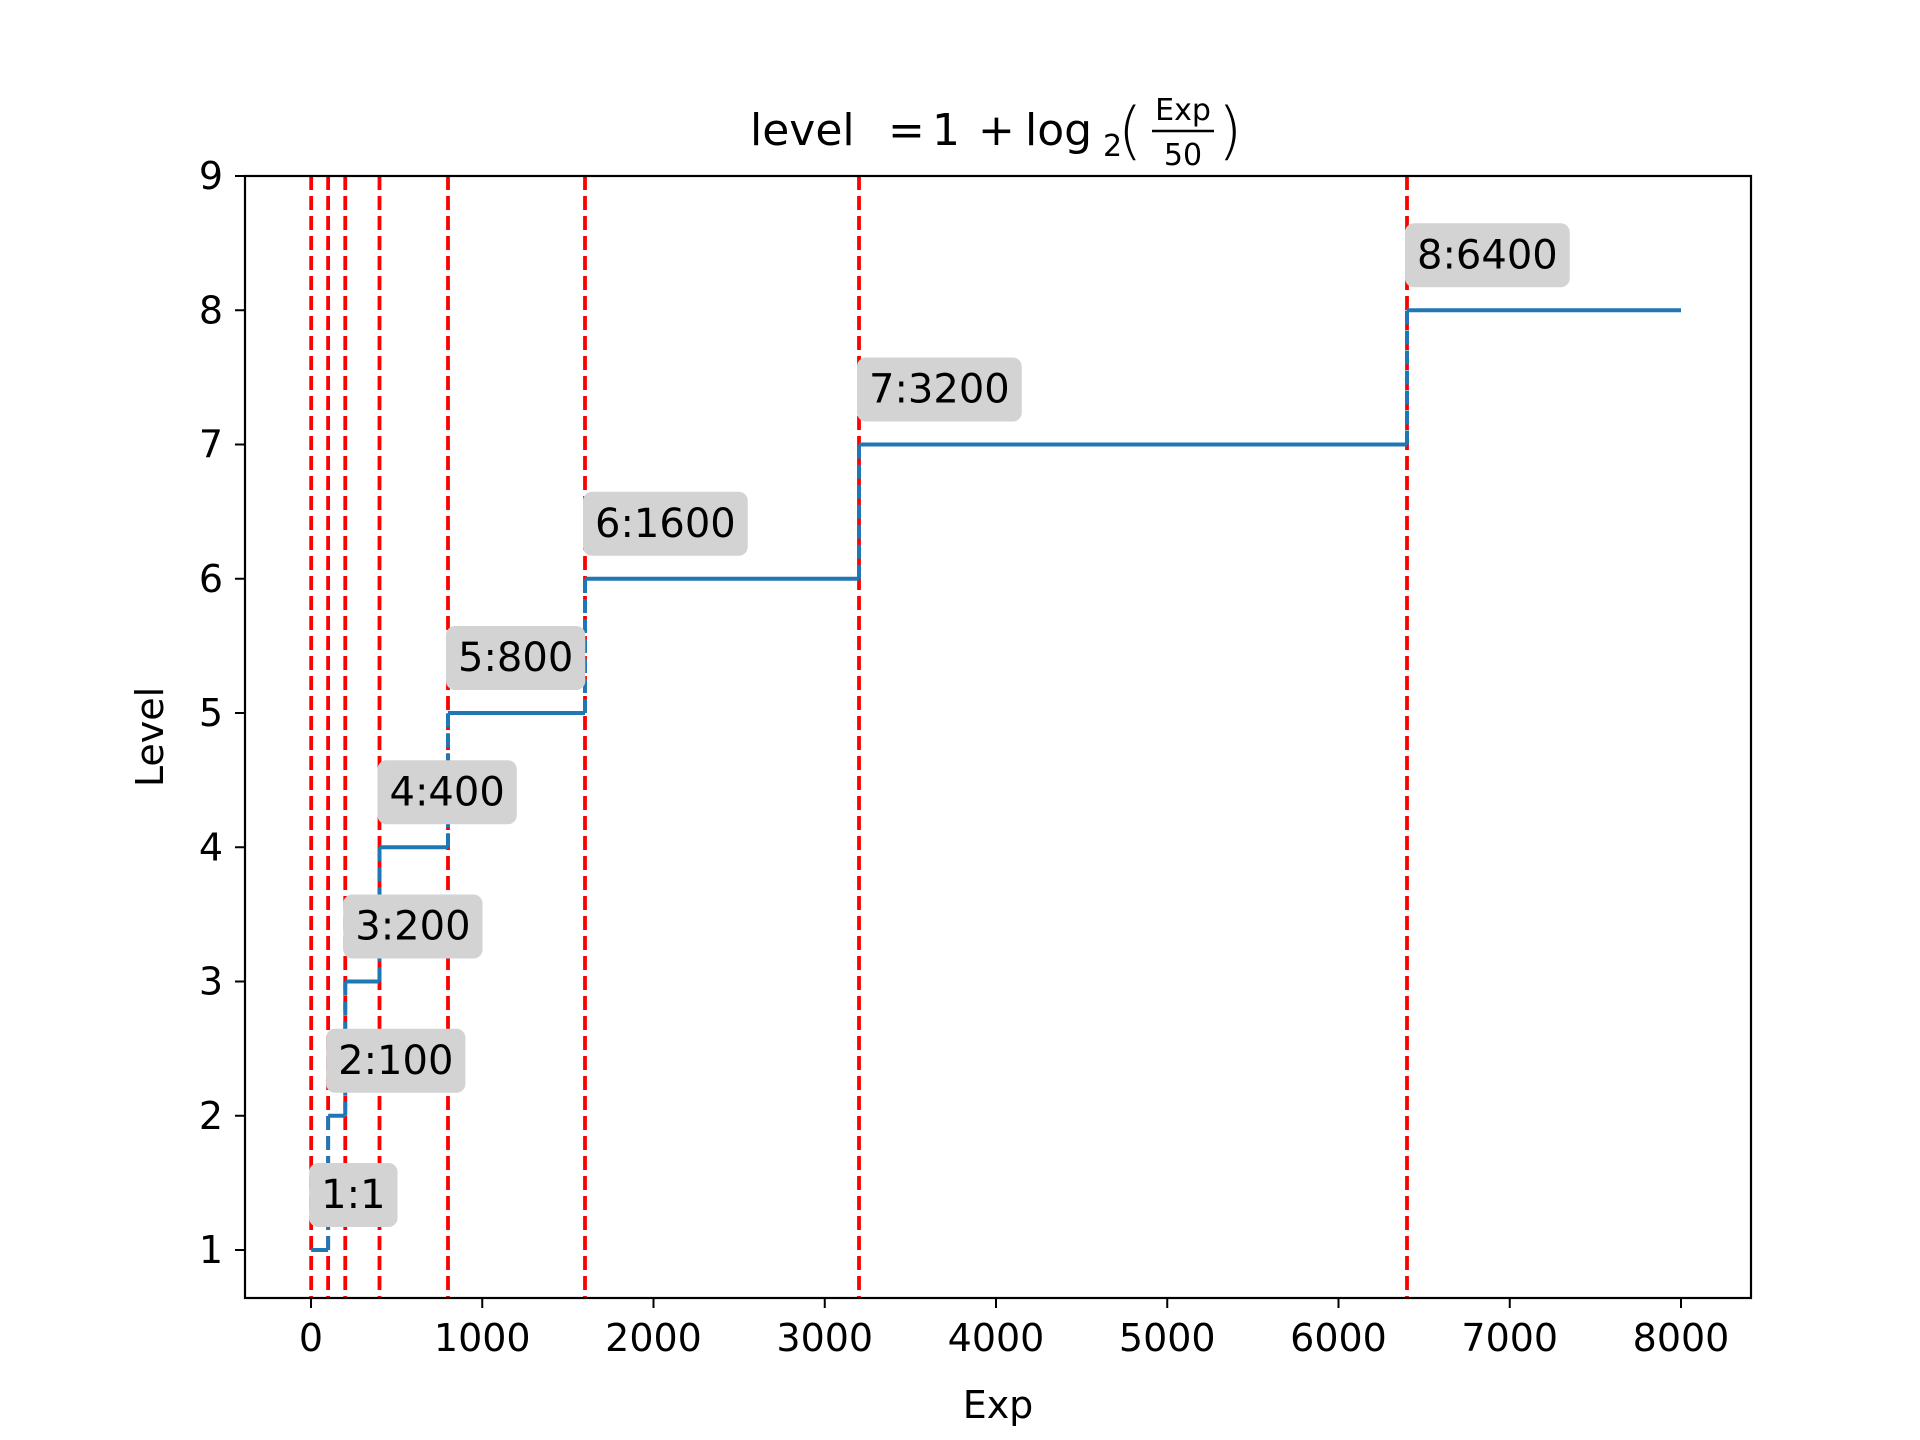  I want to click on y-tick-label: 7, so click(211, 445).